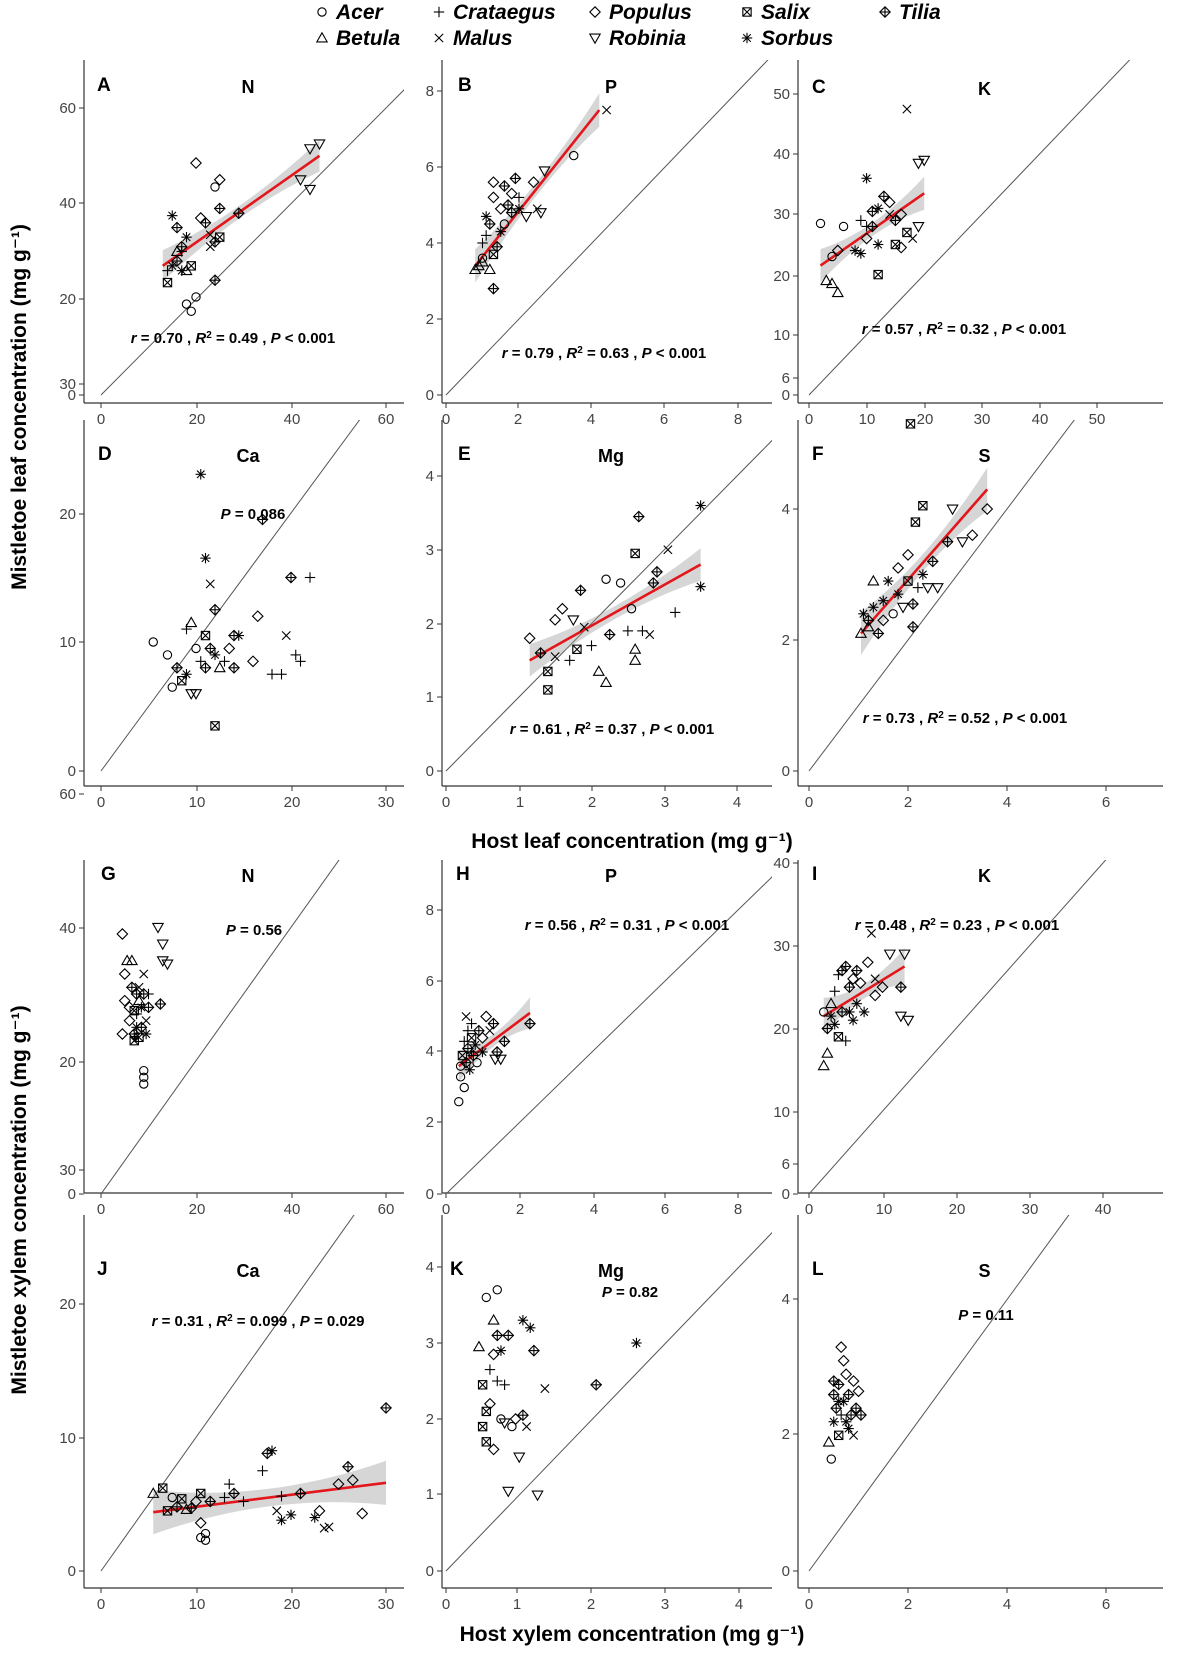  What do you see at coordinates (611, 87) in the screenshot?
I see `panel-element-label: P` at bounding box center [611, 87].